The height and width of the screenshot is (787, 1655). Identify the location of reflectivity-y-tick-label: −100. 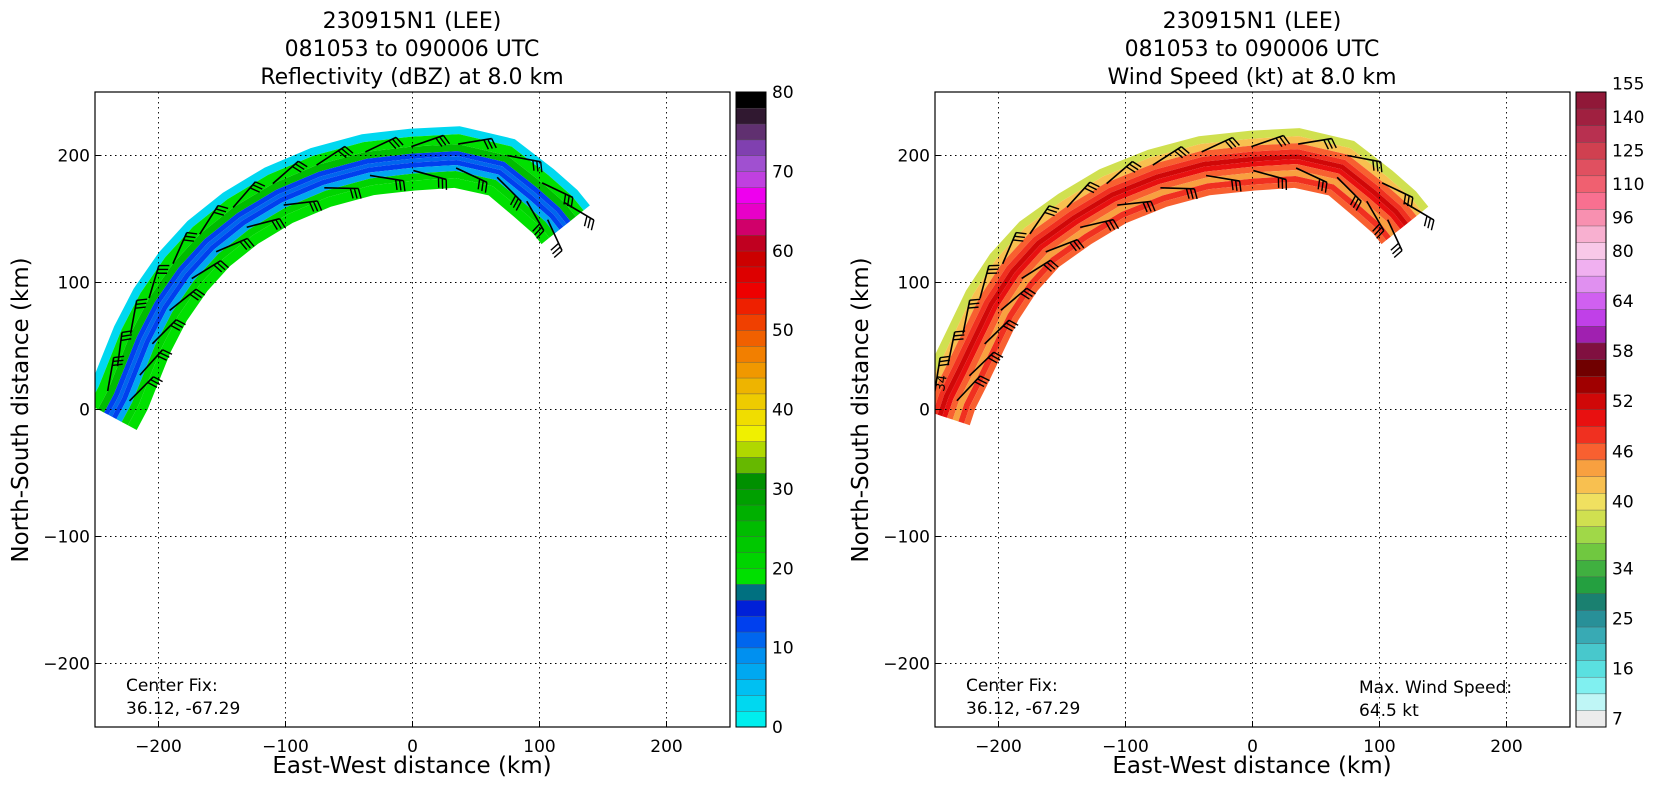
(66, 538).